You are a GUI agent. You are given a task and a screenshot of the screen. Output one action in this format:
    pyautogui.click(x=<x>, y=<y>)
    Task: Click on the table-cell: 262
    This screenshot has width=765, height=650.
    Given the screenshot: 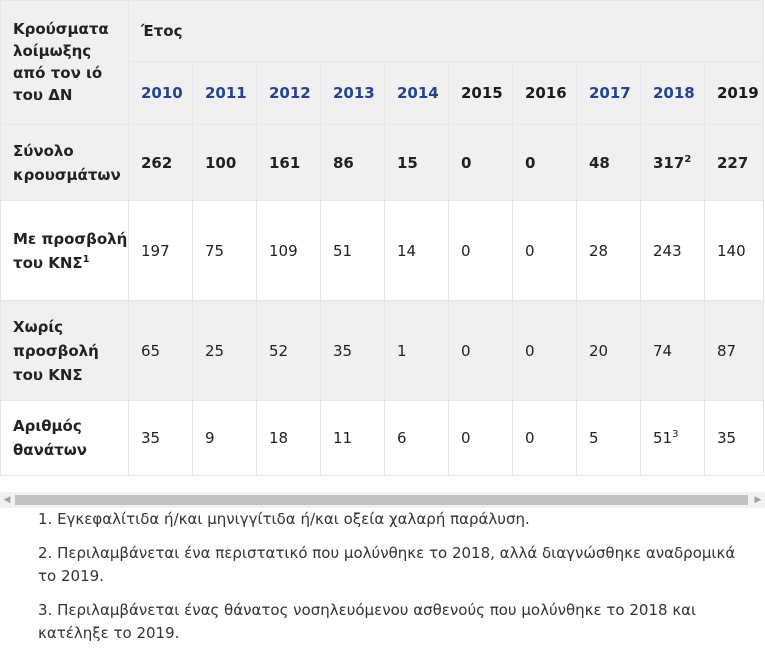 What is the action you would take?
    pyautogui.click(x=160, y=162)
    